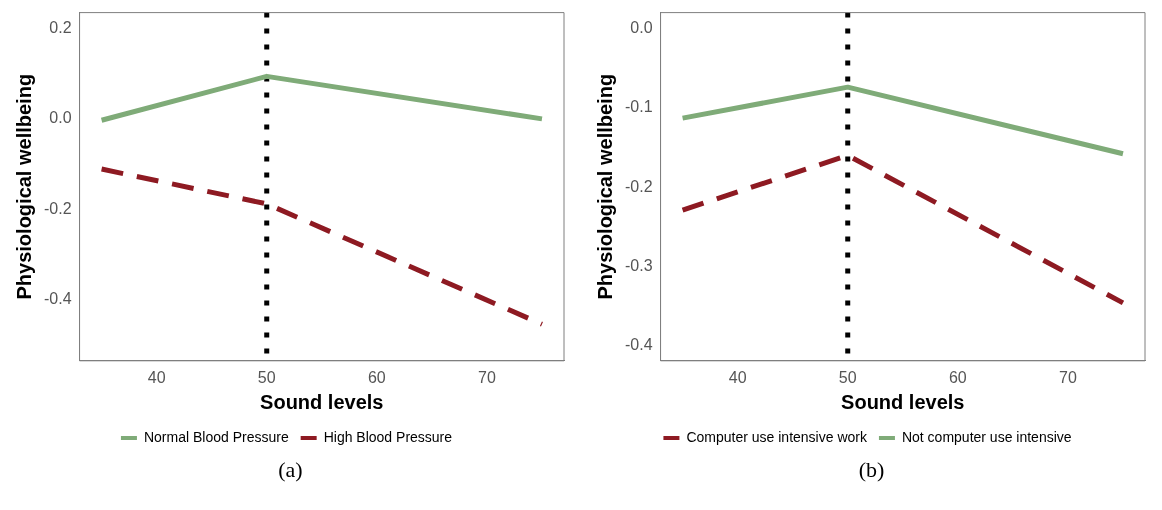 This screenshot has width=1162, height=510. Describe the element at coordinates (290, 470) in the screenshot. I see `text: (a)` at that location.